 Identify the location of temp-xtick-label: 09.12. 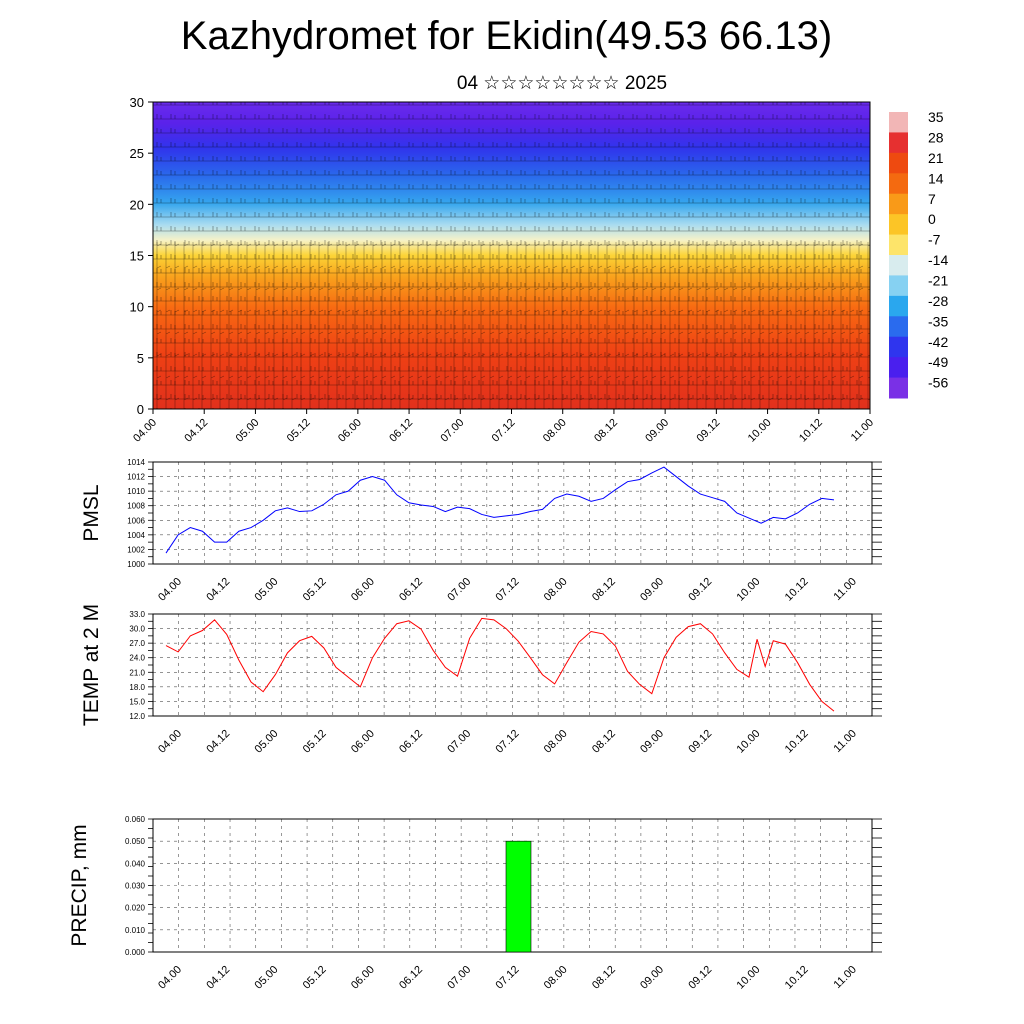
(700, 742).